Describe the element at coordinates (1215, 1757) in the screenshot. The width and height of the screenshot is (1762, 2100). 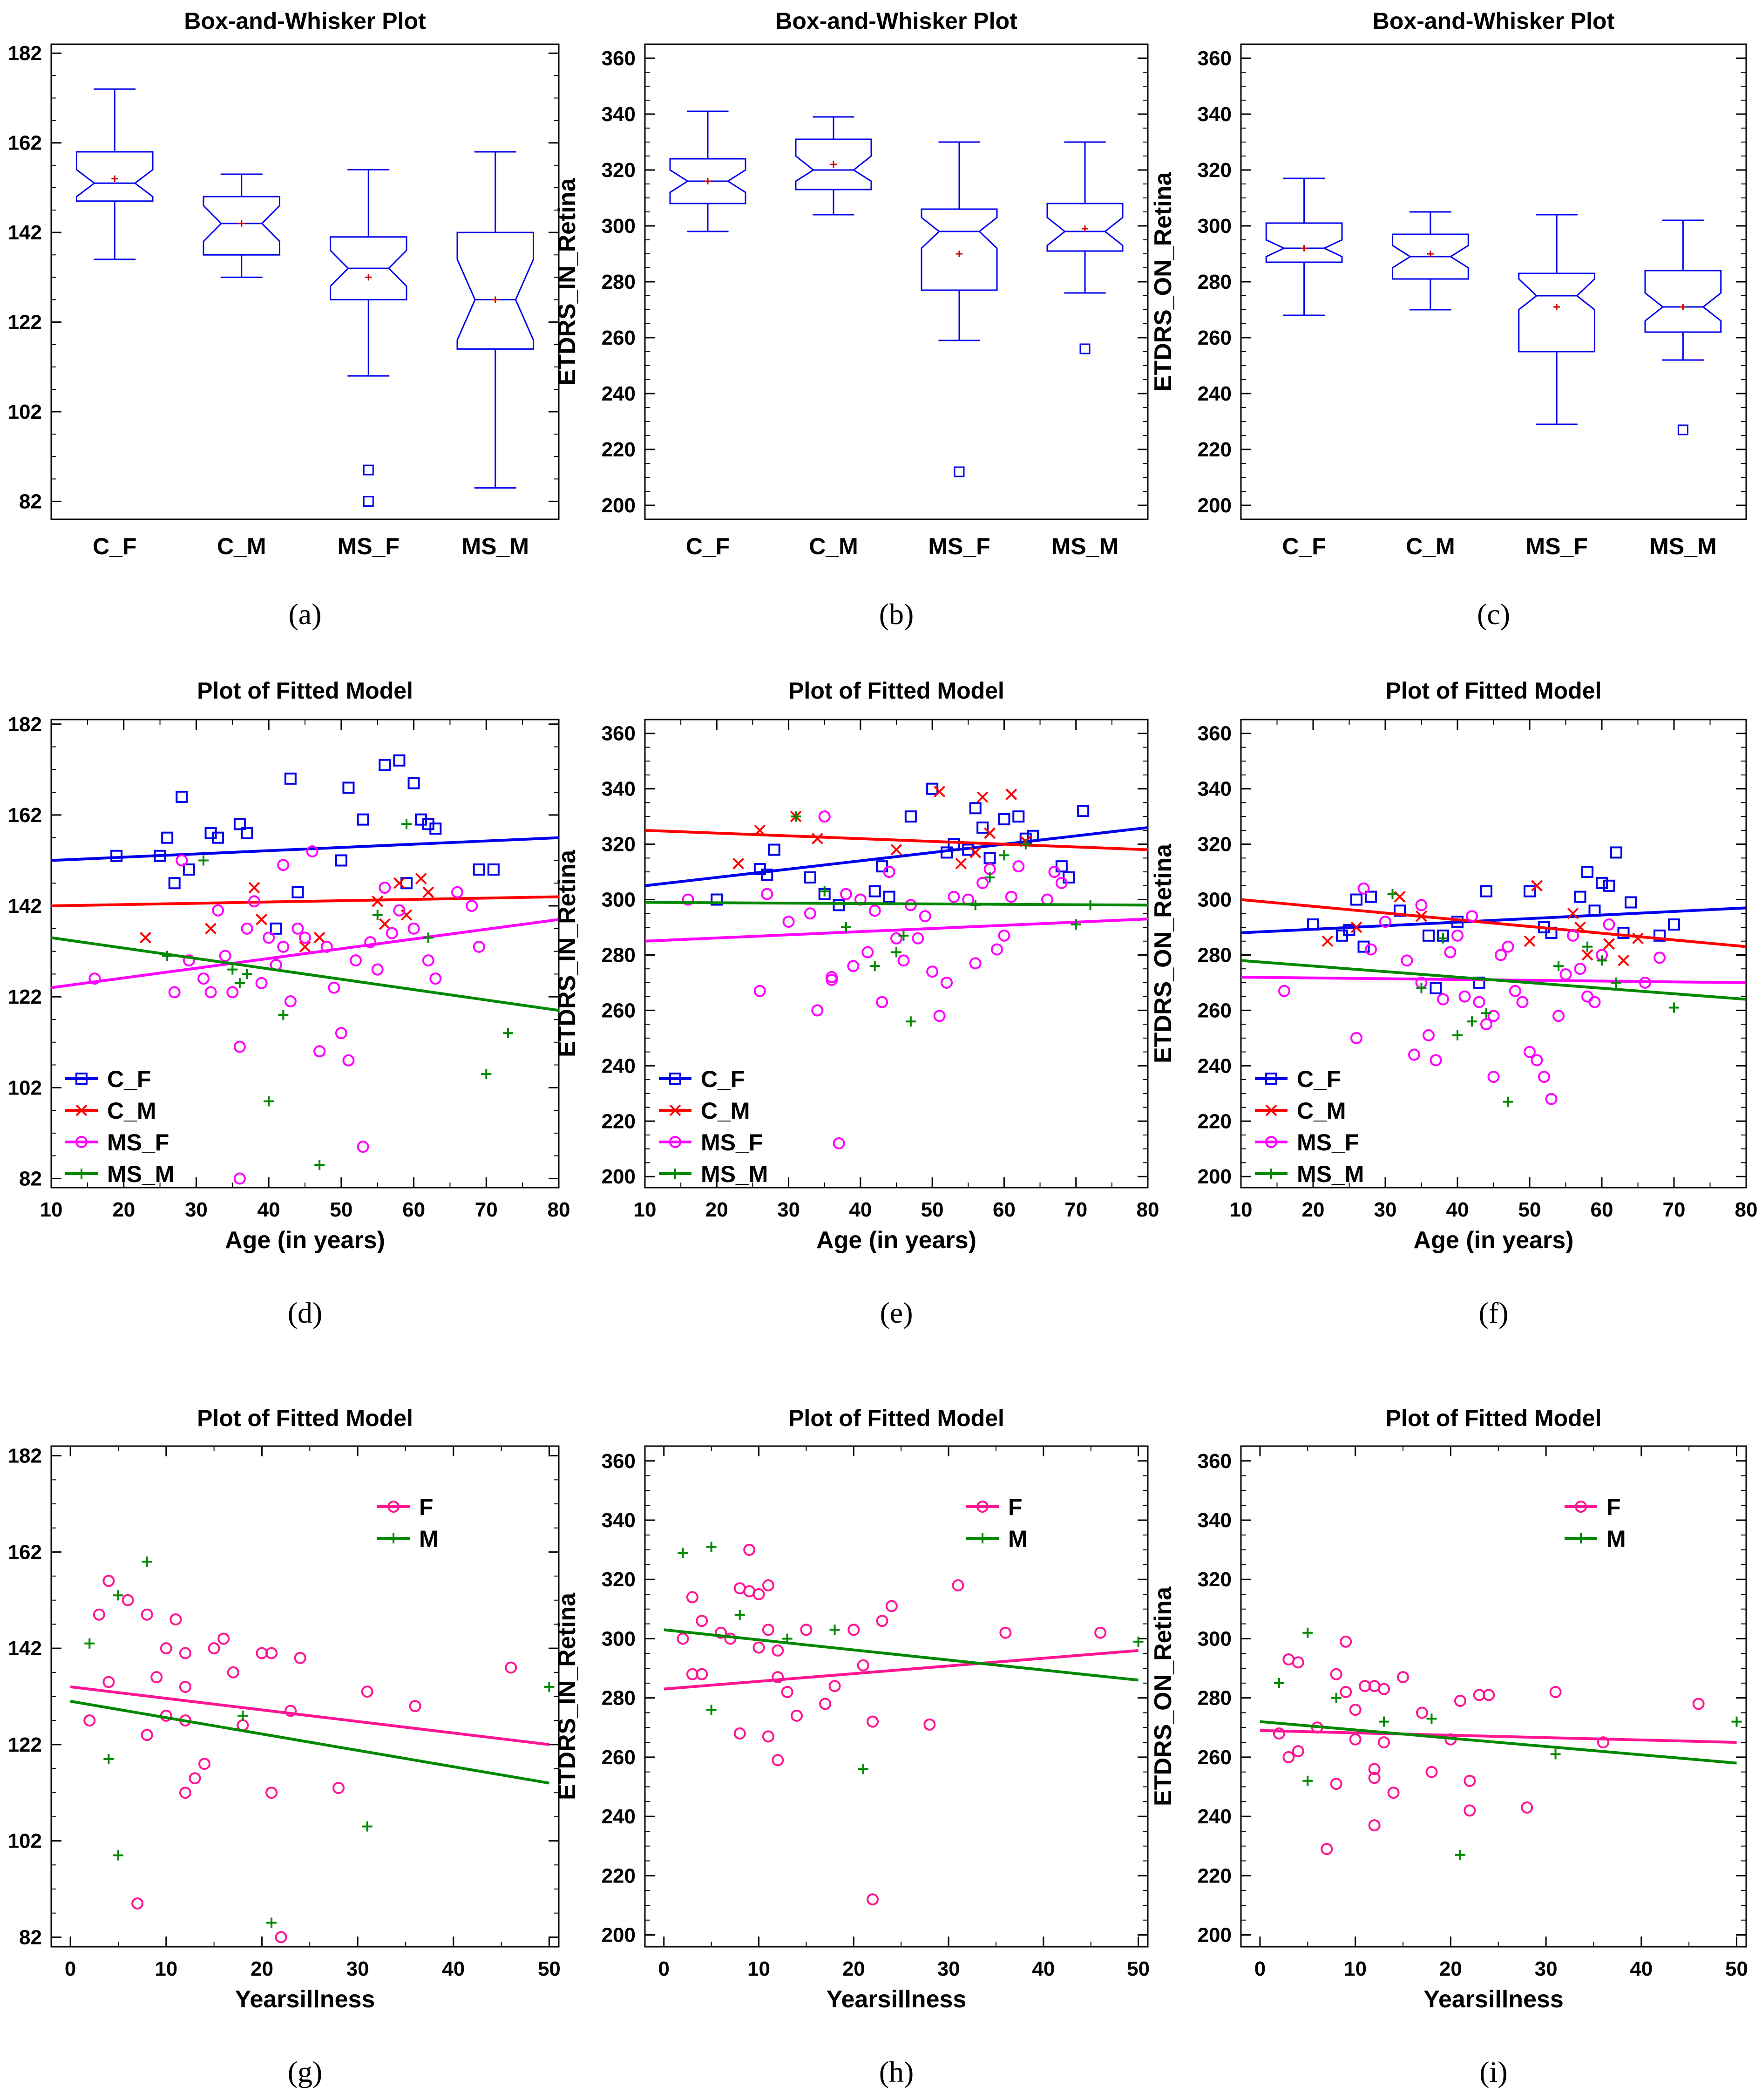
I see `y-tick-label: 260` at that location.